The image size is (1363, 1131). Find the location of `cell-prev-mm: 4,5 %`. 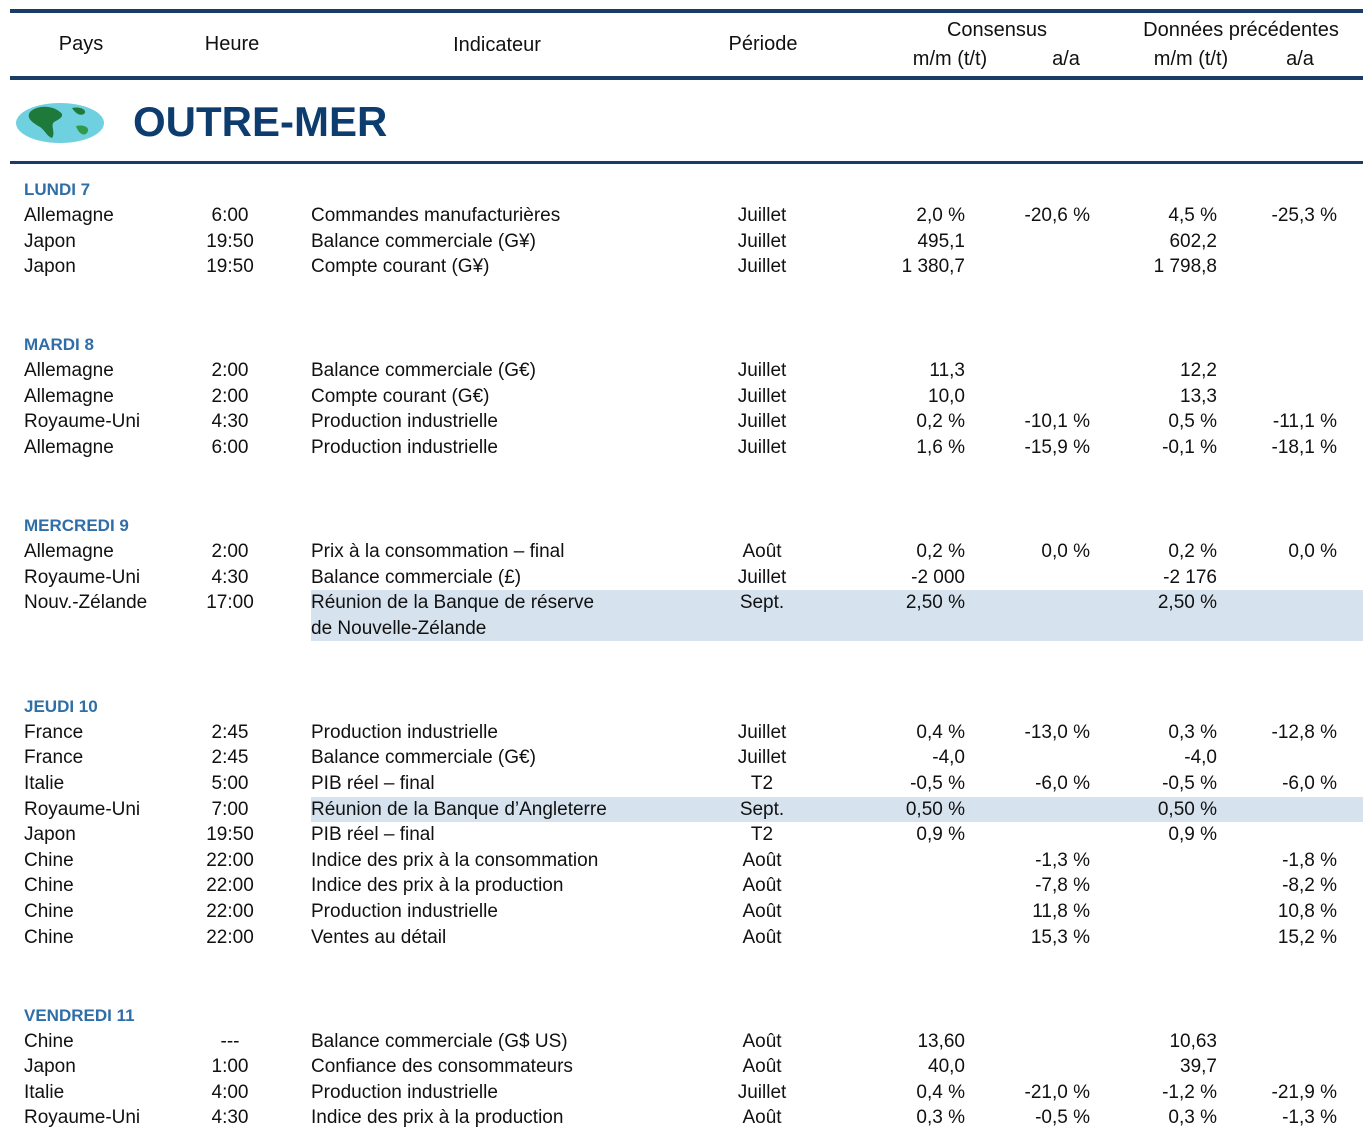

cell-prev-mm: 4,5 % is located at coordinates (1192, 215).